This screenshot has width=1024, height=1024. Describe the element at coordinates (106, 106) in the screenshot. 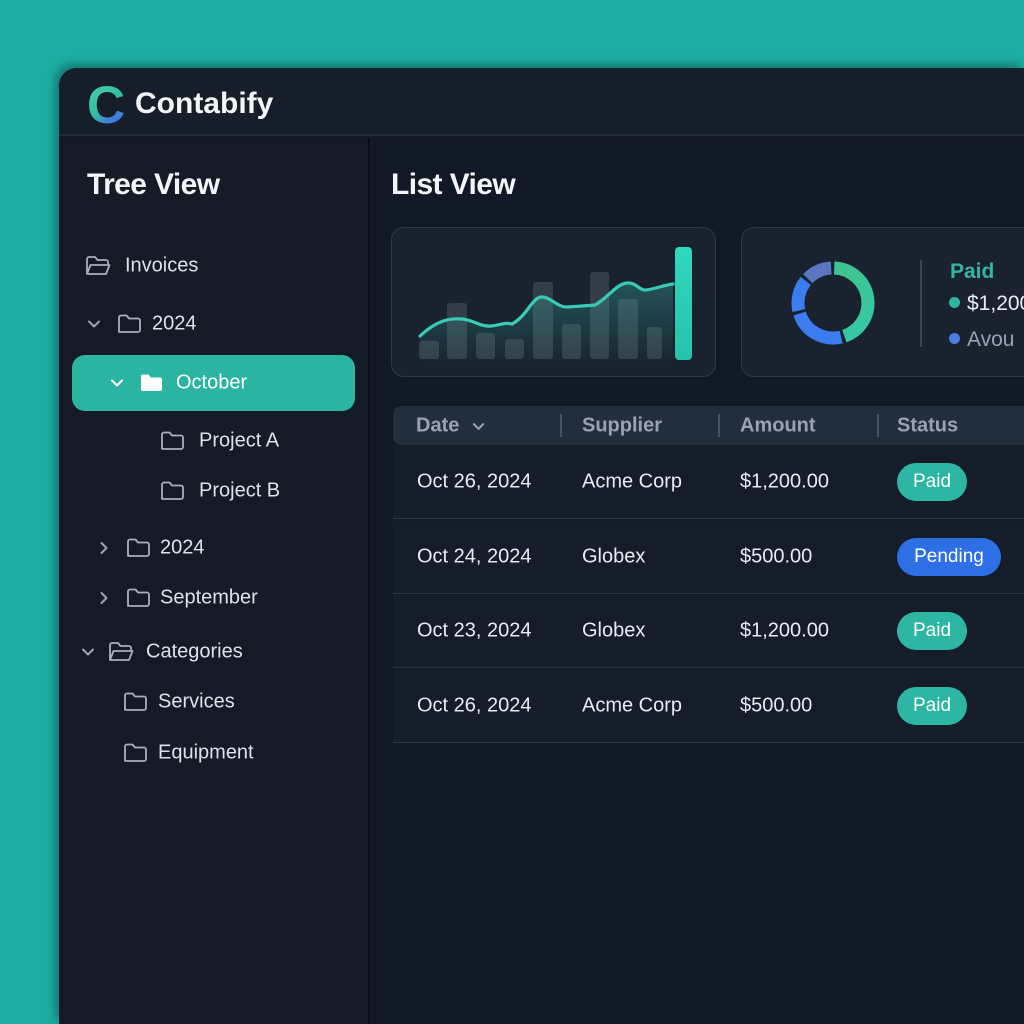

I see `svg-text: C` at that location.